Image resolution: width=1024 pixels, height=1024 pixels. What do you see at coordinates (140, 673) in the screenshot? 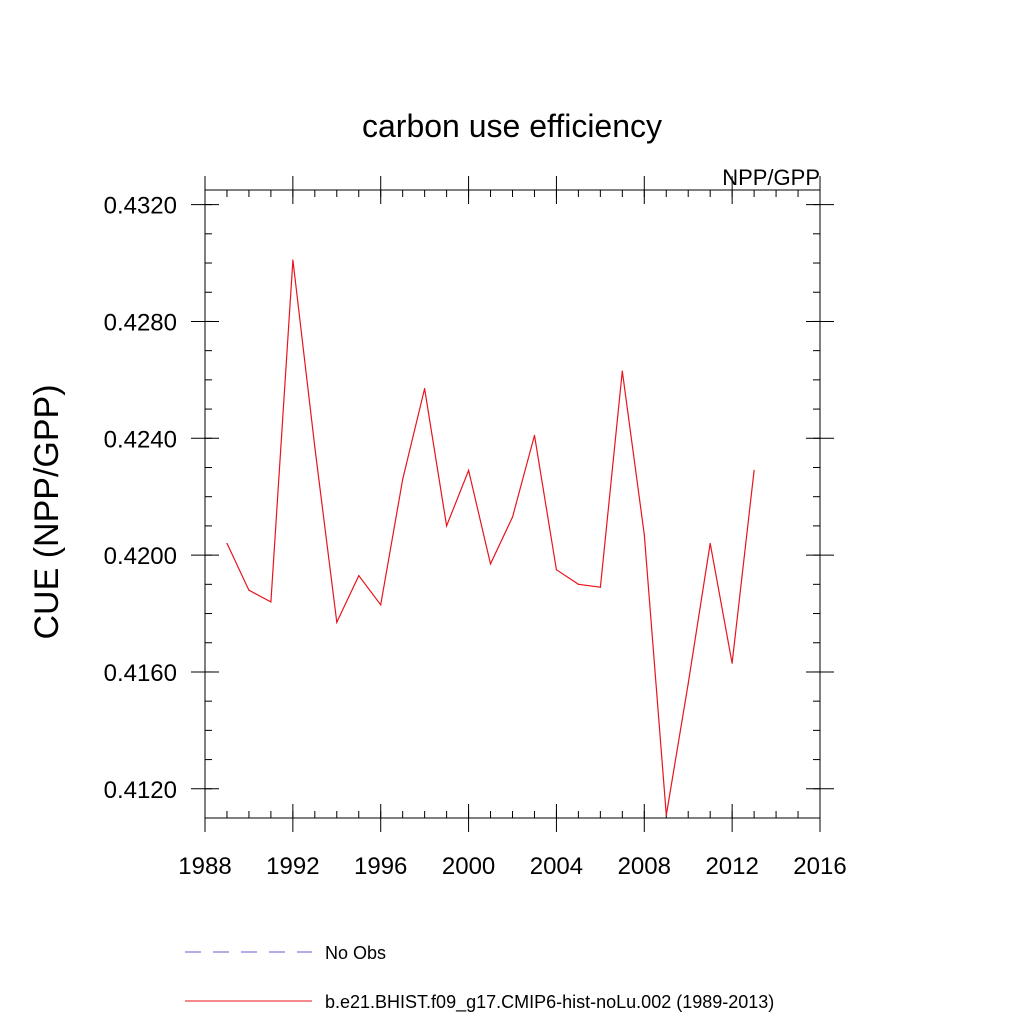
I see `y-tick-label: 0.4160` at bounding box center [140, 673].